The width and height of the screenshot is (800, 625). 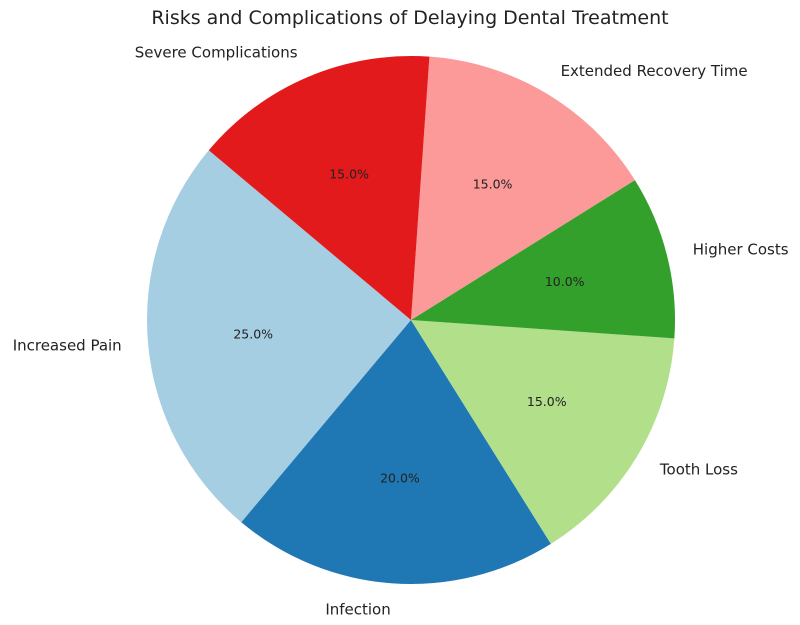 What do you see at coordinates (654, 71) in the screenshot?
I see `slice-label-extended-recovery-time: Extended Recovery Time` at bounding box center [654, 71].